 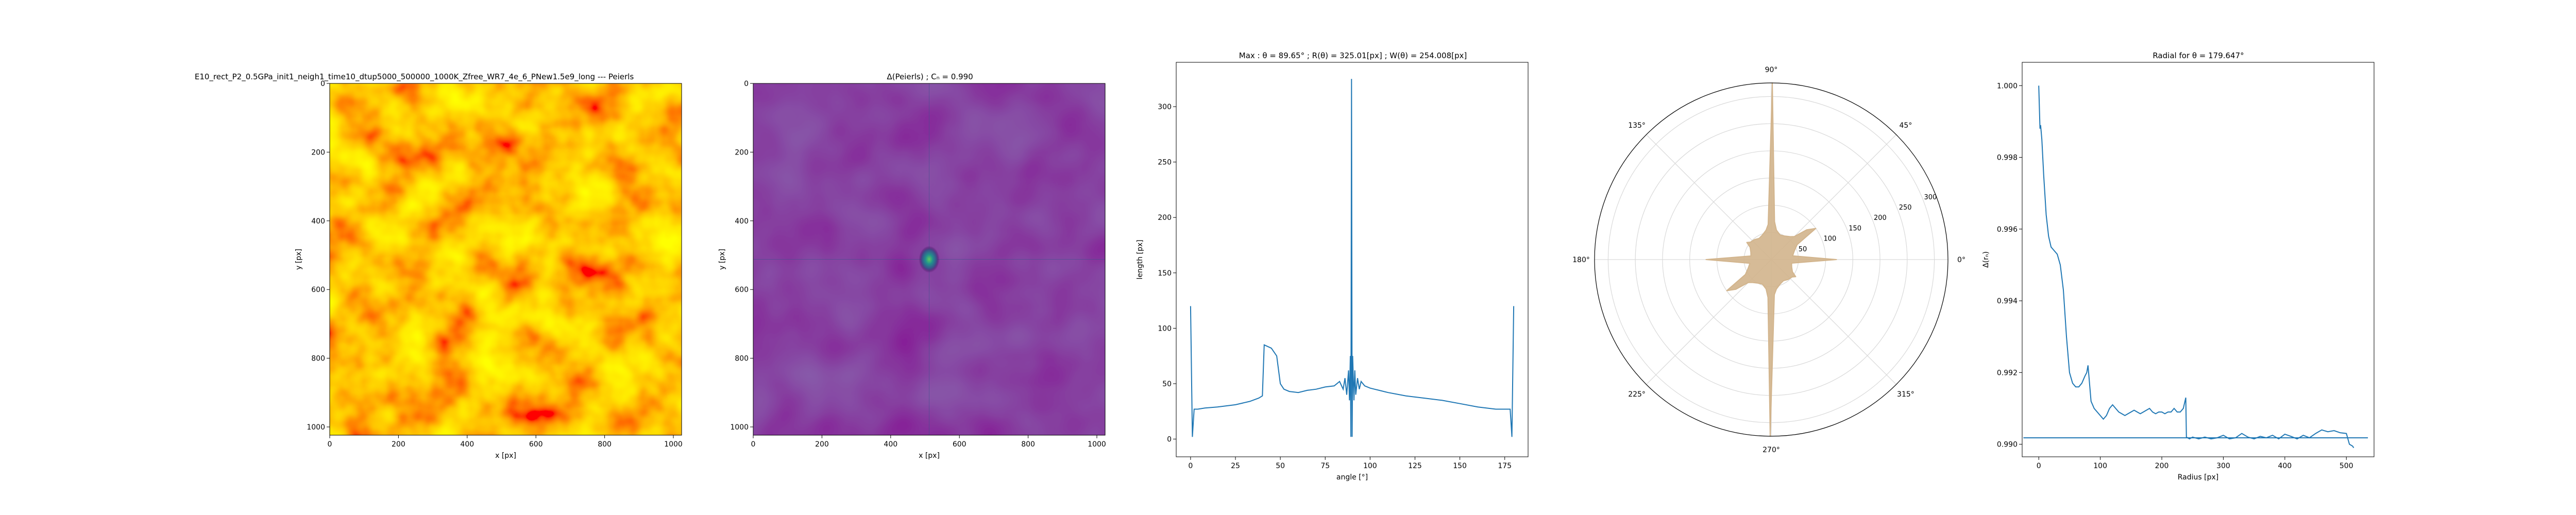 What do you see at coordinates (1906, 208) in the screenshot?
I see `polar-radius-label: 250` at bounding box center [1906, 208].